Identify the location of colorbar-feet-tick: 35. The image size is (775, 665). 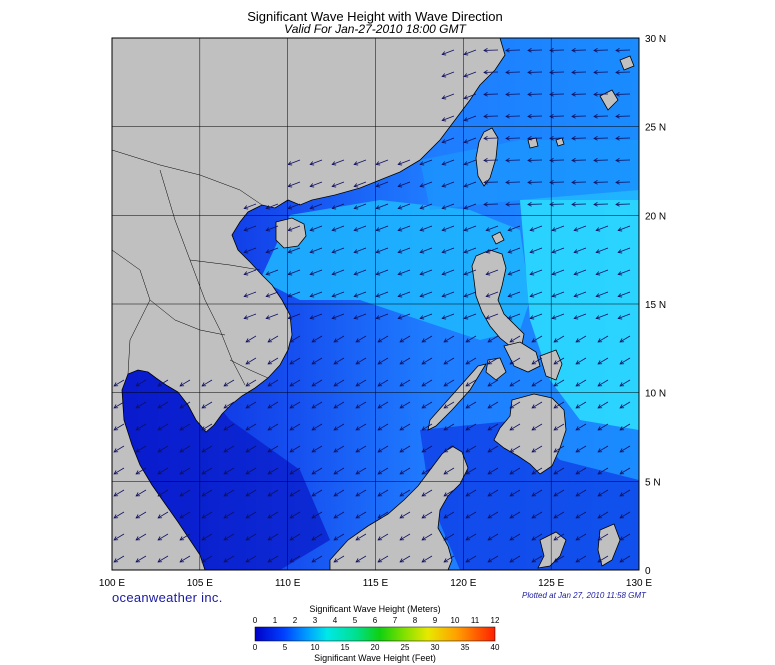
(465, 647).